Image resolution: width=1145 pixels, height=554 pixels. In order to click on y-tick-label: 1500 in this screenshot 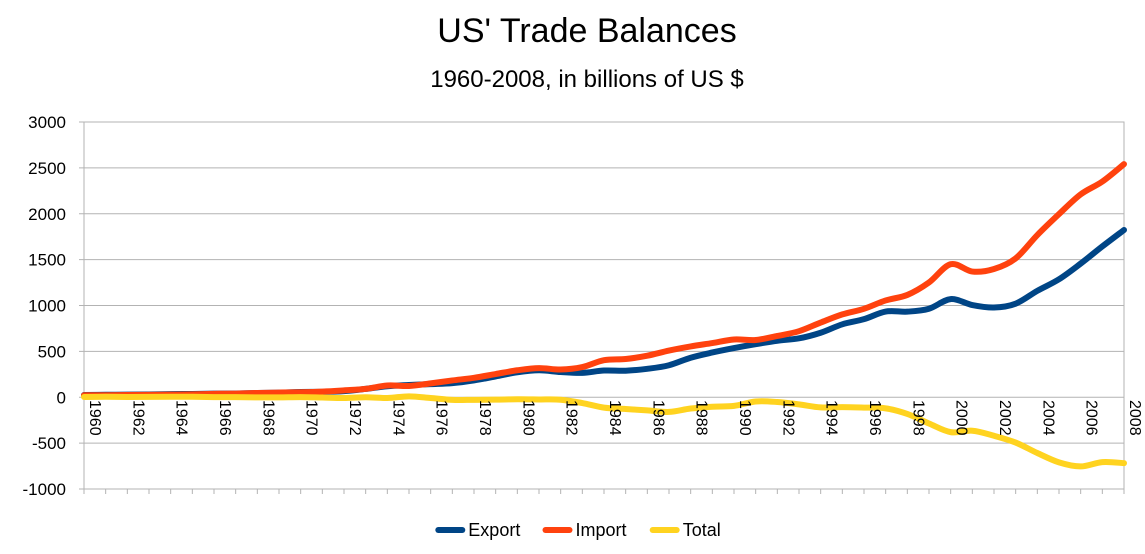, I will do `click(47, 260)`.